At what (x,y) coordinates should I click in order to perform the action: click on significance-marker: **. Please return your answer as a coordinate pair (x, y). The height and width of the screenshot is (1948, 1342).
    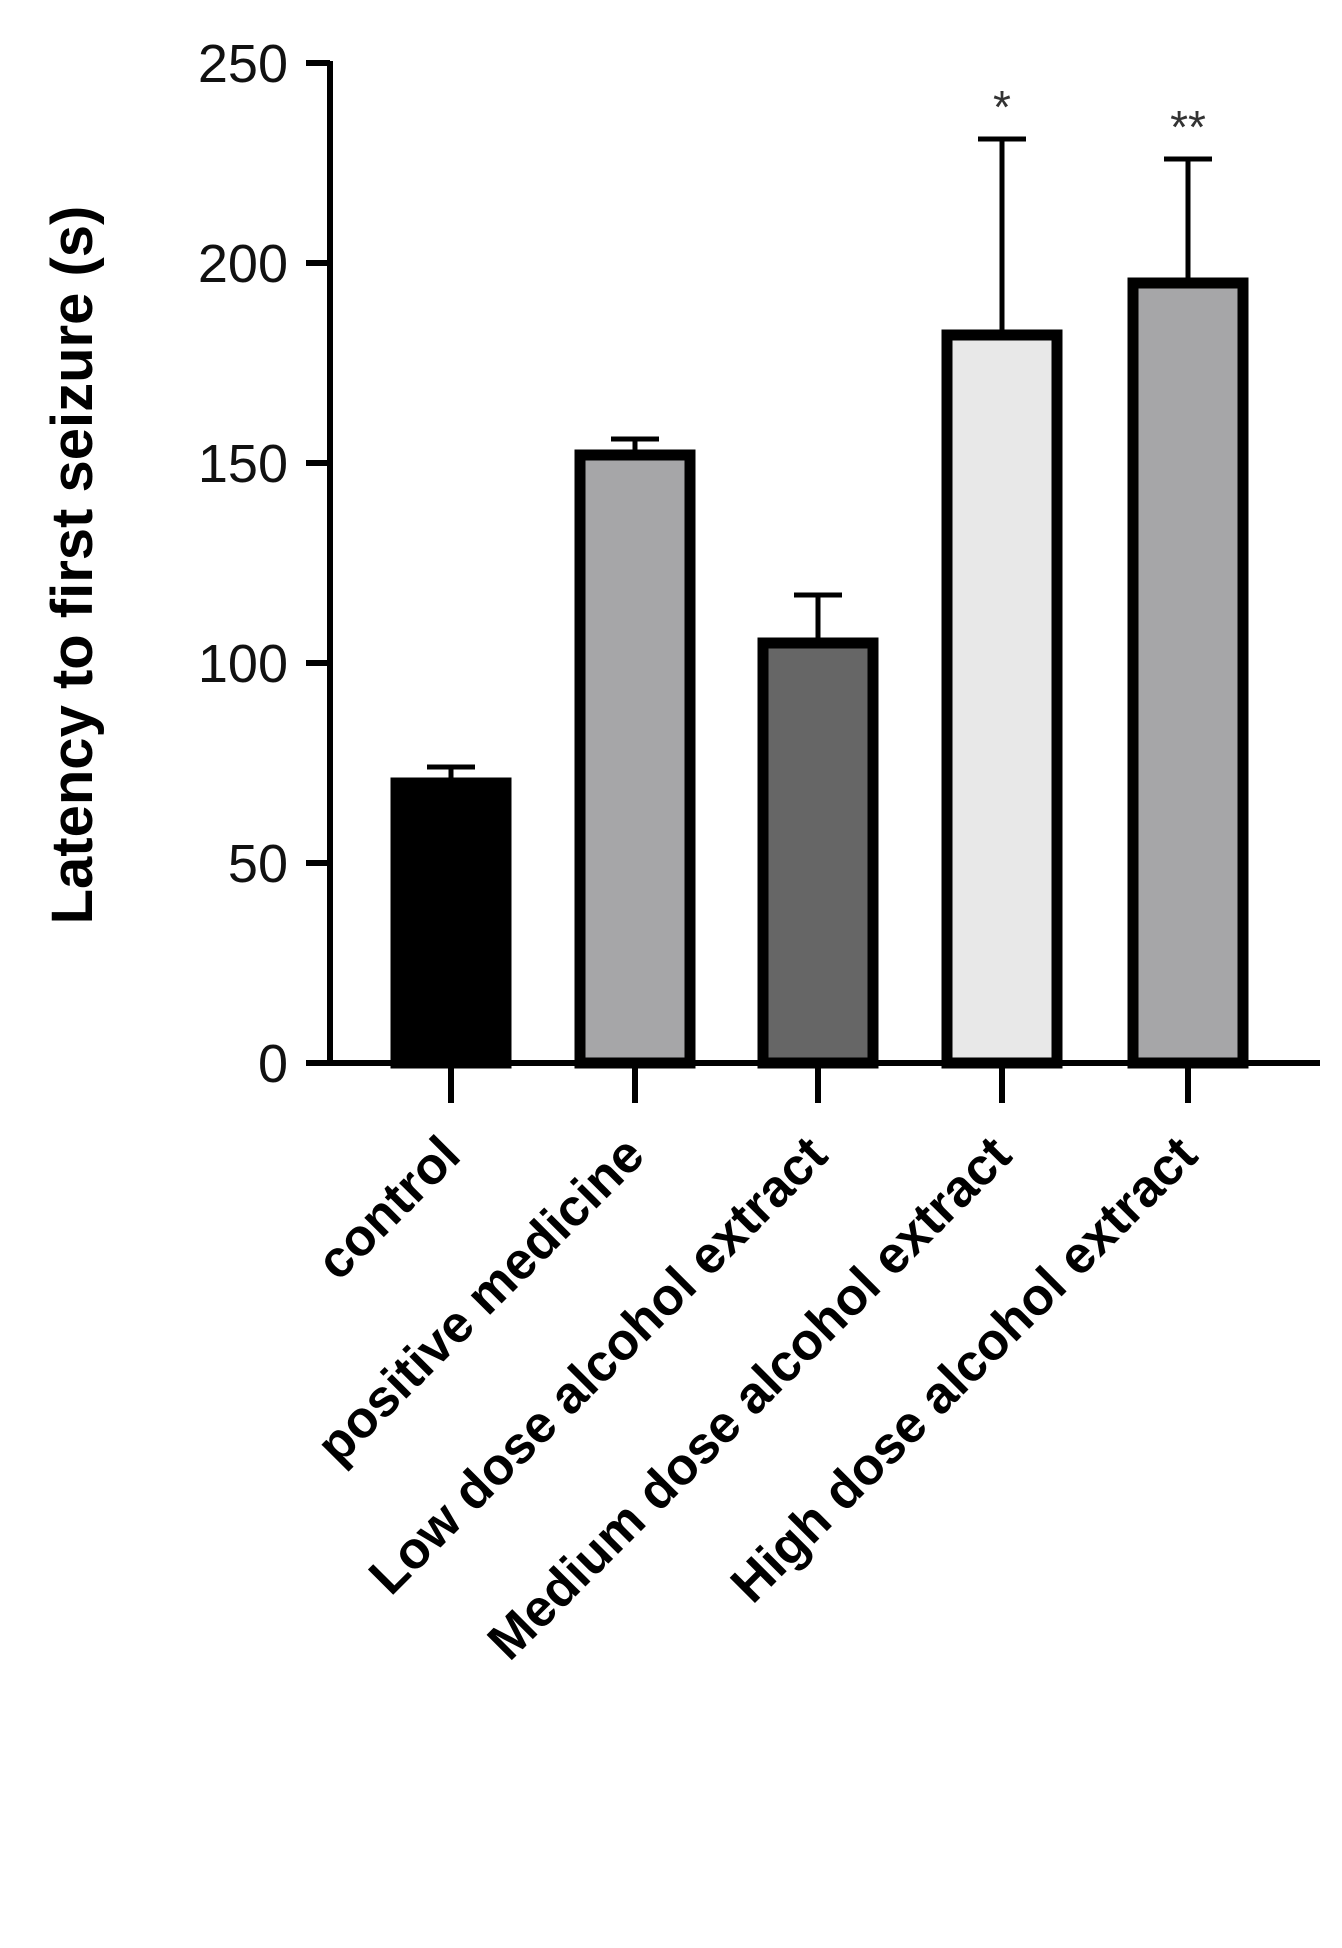
    Looking at the image, I should click on (1188, 127).